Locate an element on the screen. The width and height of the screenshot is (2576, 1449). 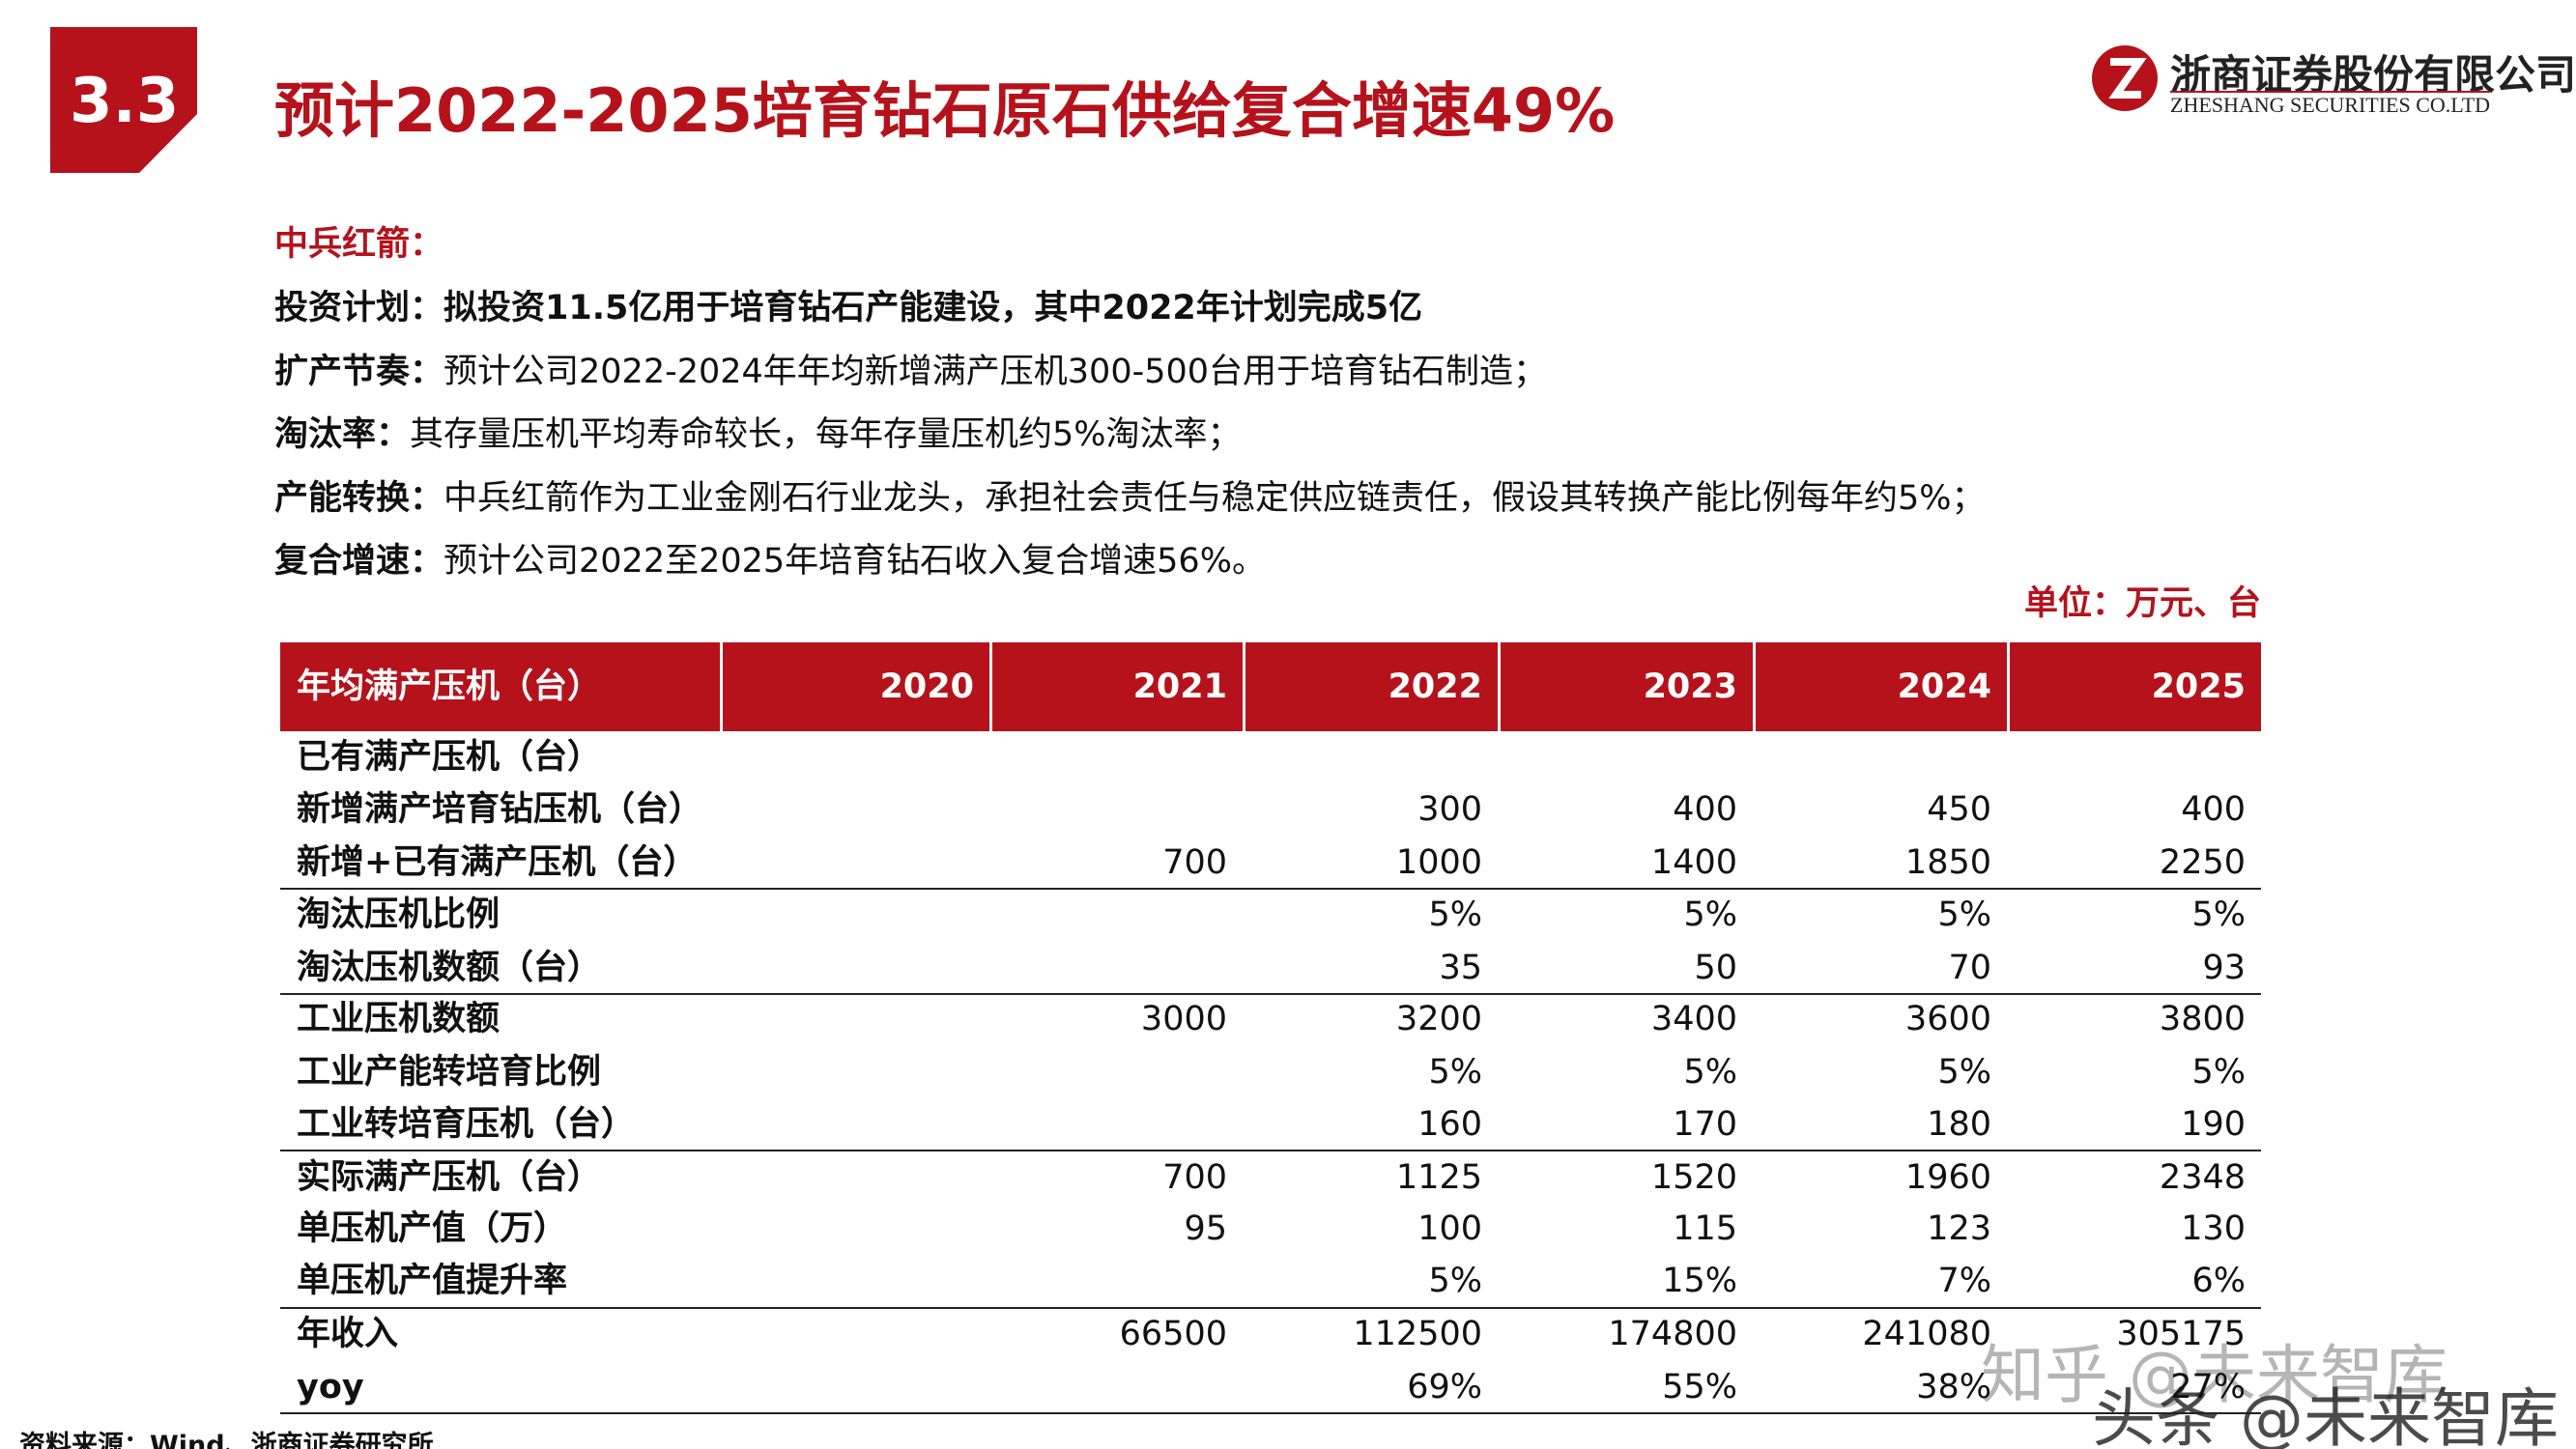
section-number: 3.3 is located at coordinates (125, 101).